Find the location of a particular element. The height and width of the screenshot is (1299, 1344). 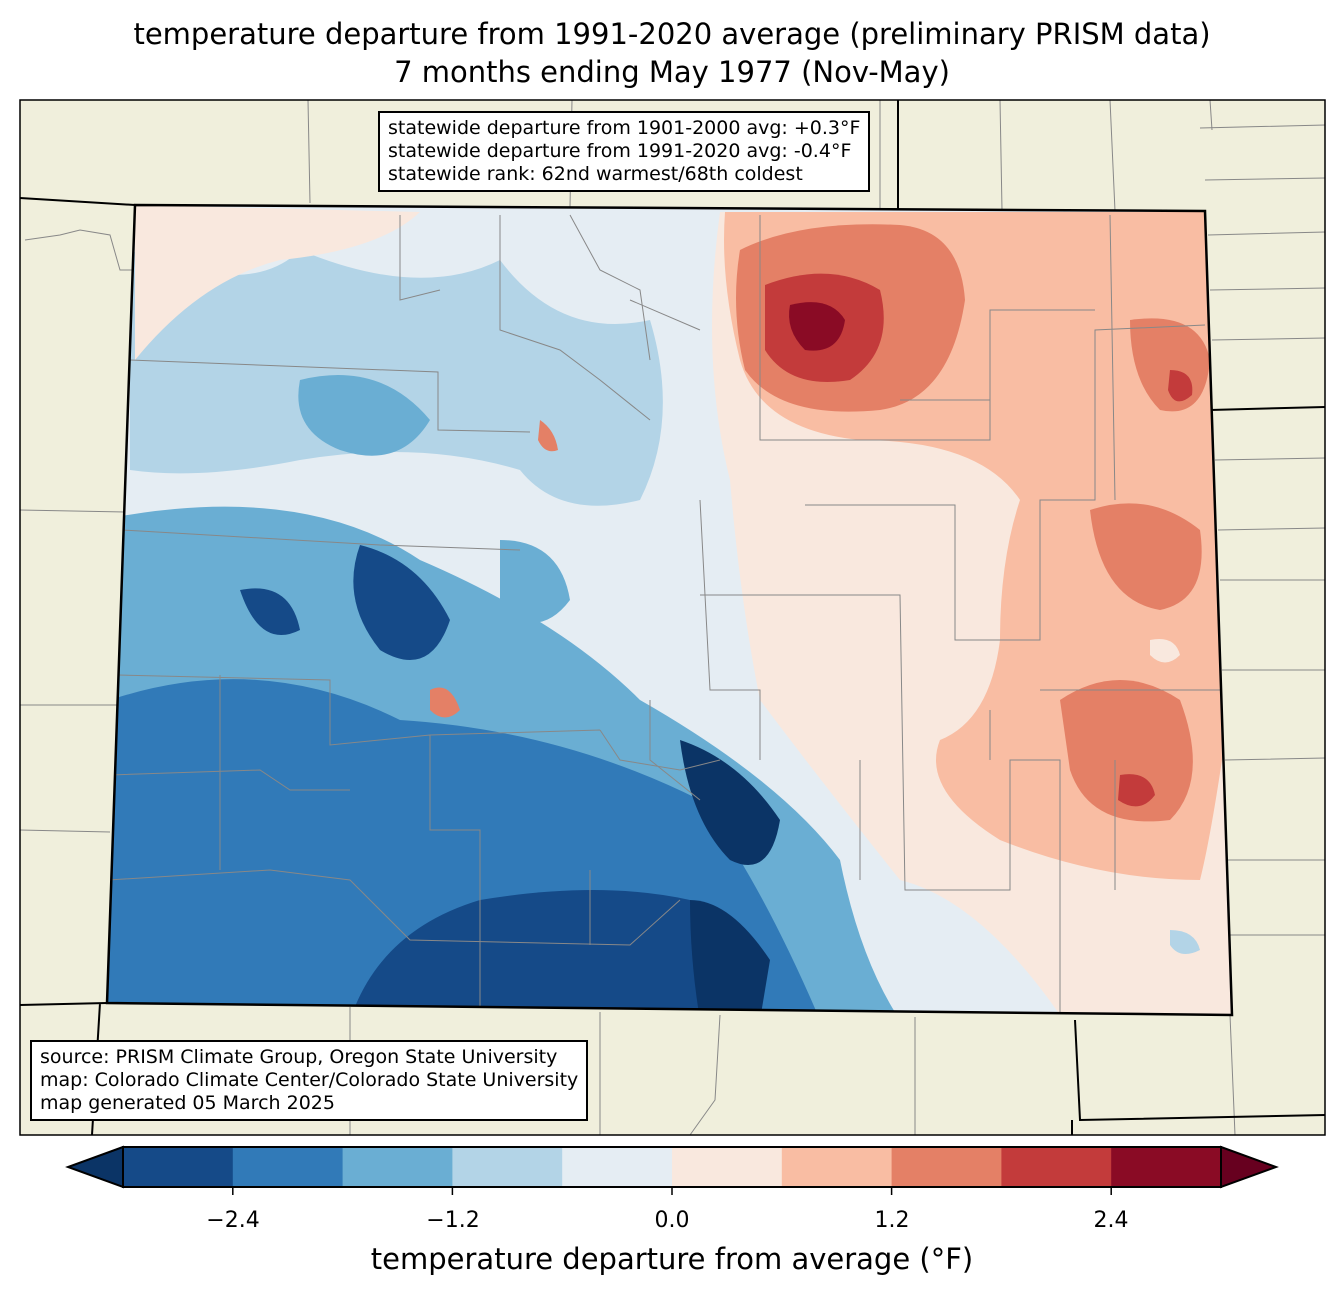

colorbar-tick-label: 2.4 is located at coordinates (1111, 1220).